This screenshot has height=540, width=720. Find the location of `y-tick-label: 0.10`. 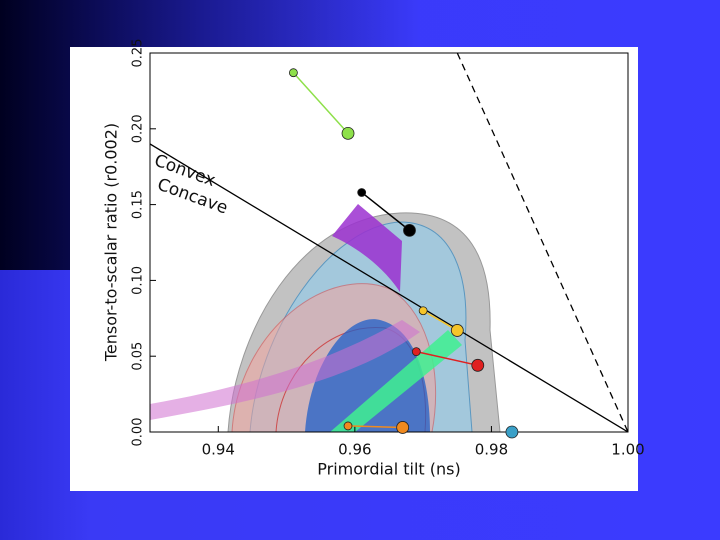

y-tick-label: 0.10 is located at coordinates (138, 280).